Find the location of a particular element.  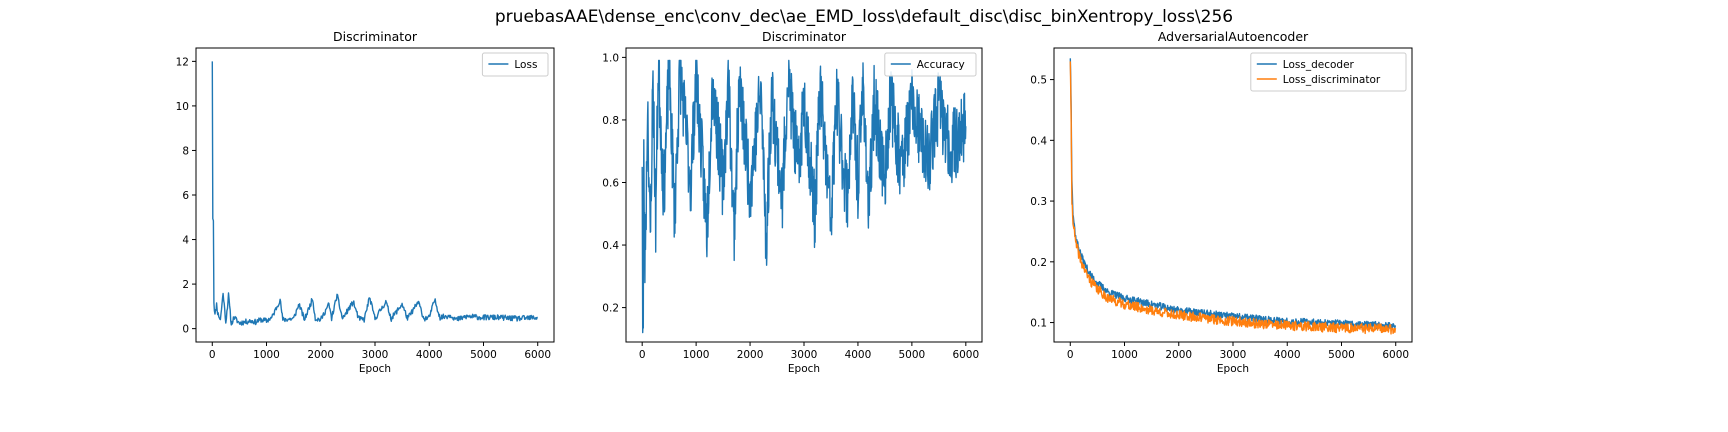

y-tick-label: 0.8 is located at coordinates (610, 121).